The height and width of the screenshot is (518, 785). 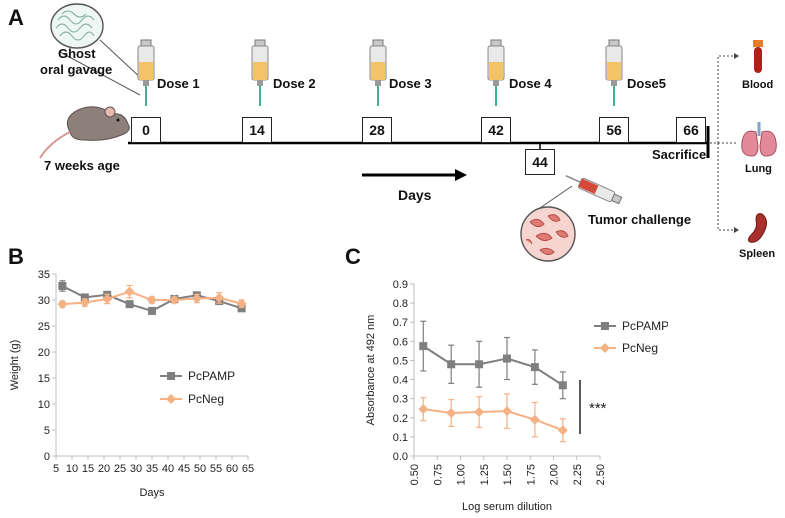 I want to click on dose-2-label: Dose 2, so click(x=294, y=83).